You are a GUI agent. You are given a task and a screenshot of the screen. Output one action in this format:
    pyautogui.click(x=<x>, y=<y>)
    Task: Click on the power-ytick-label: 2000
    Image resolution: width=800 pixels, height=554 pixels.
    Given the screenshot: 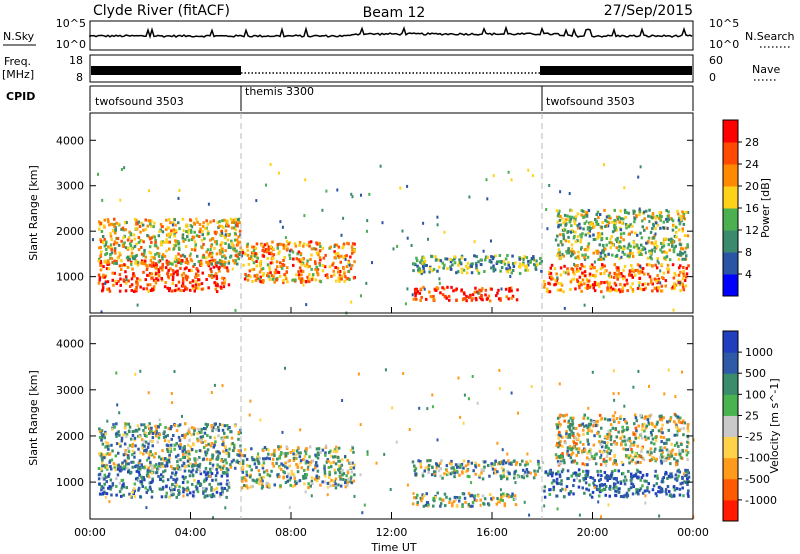 What is the action you would take?
    pyautogui.click(x=70, y=231)
    